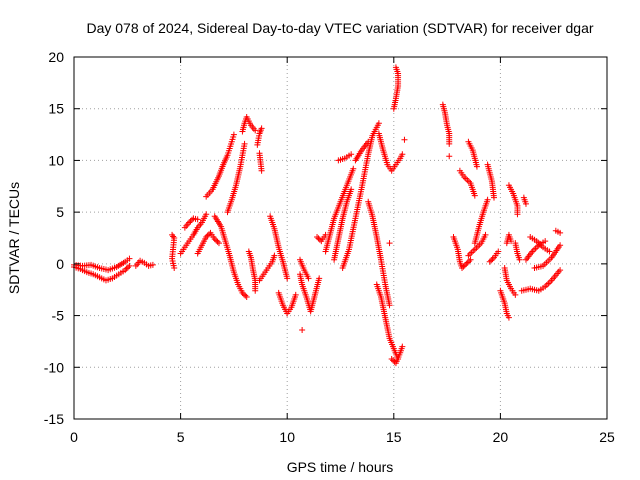  Describe the element at coordinates (287, 437) in the screenshot. I see `x-tick-label: 10` at that location.